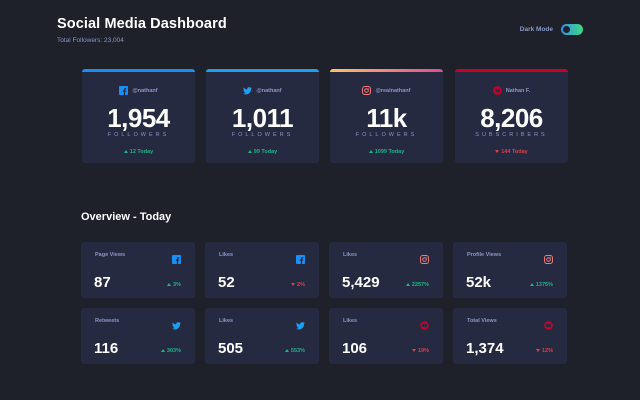  What do you see at coordinates (572, 29) in the screenshot?
I see `dark-mode-toggle` at bounding box center [572, 29].